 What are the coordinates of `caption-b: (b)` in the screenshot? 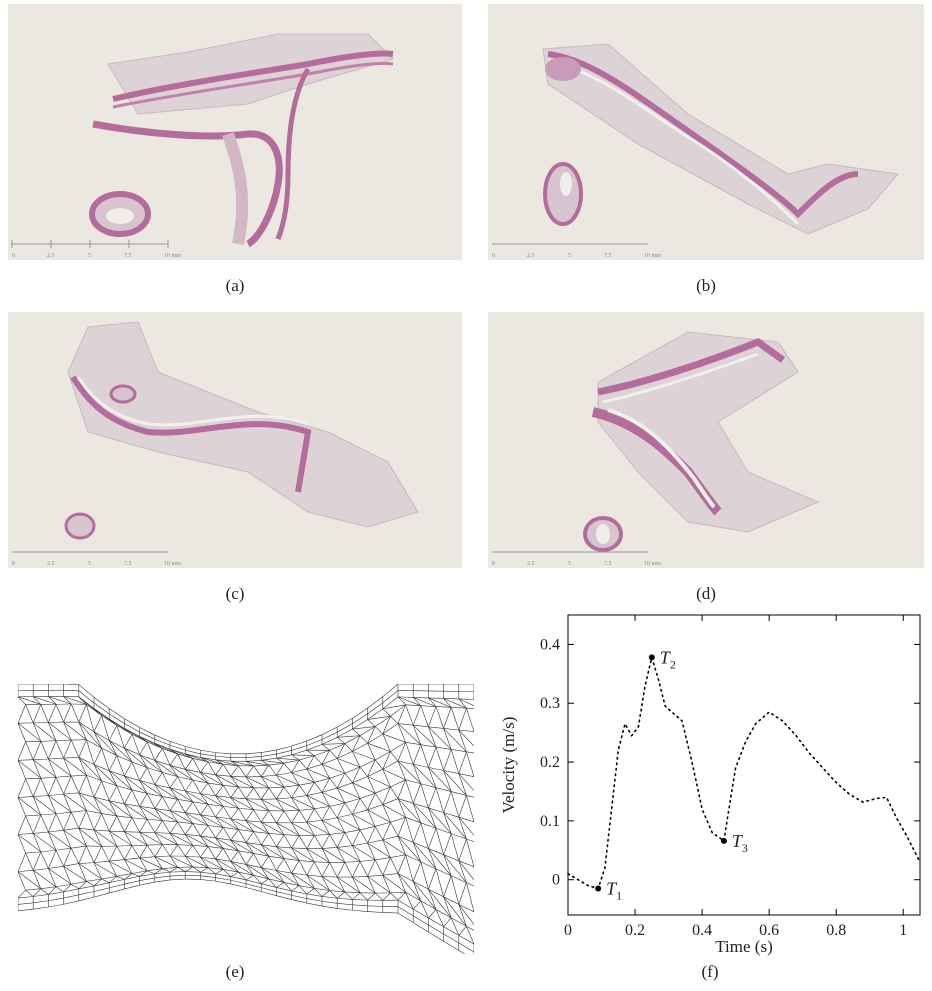 It's located at (706, 285).